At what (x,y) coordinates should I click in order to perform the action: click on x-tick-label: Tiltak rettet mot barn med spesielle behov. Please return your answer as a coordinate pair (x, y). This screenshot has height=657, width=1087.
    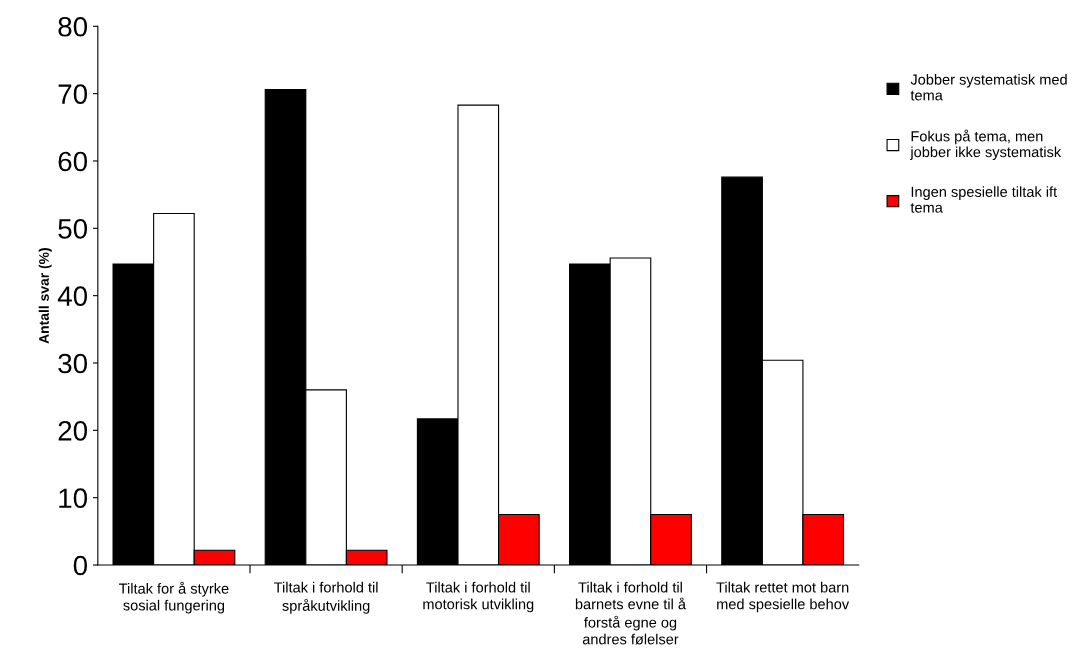
    Looking at the image, I should click on (783, 597).